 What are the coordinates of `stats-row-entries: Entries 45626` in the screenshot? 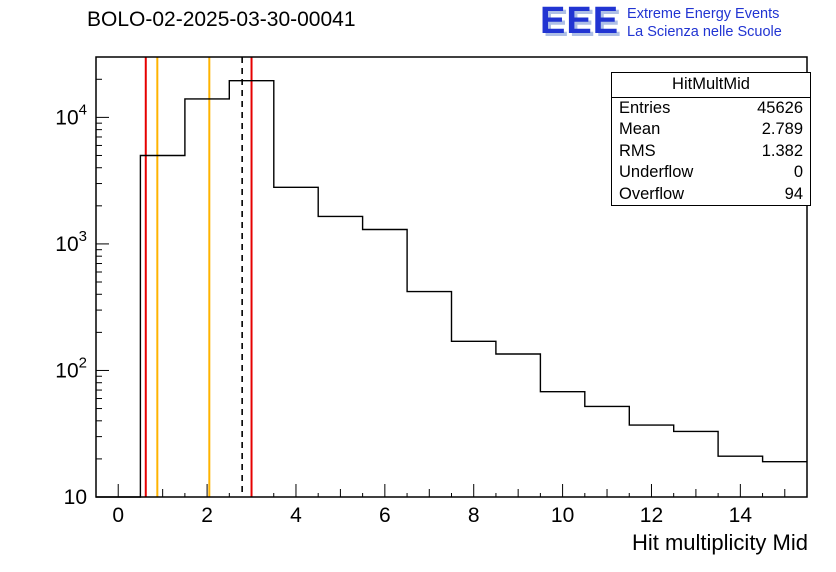 It's located at (711, 109).